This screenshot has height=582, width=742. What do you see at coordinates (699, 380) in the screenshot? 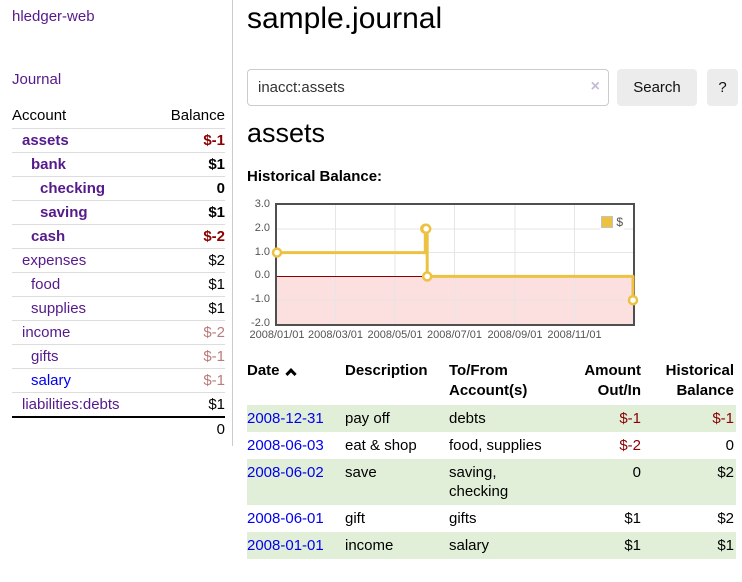
I see `register-col-balance: Historical Balance` at bounding box center [699, 380].